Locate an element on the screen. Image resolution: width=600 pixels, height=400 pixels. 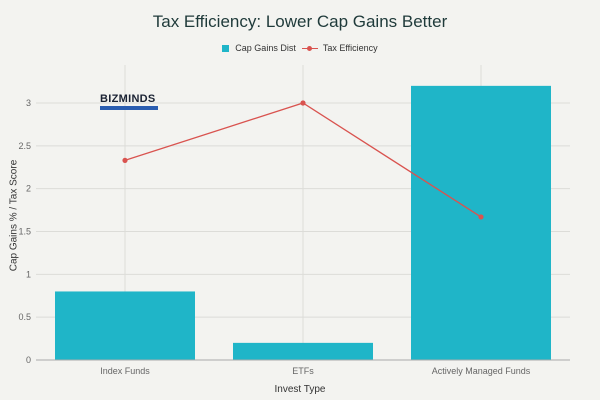
y-tick-label: 0 is located at coordinates (28, 360).